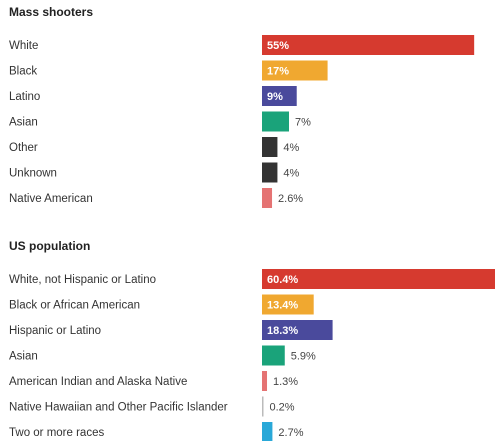 This screenshot has width=496, height=441. What do you see at coordinates (278, 46) in the screenshot?
I see `value-label: 55%` at bounding box center [278, 46].